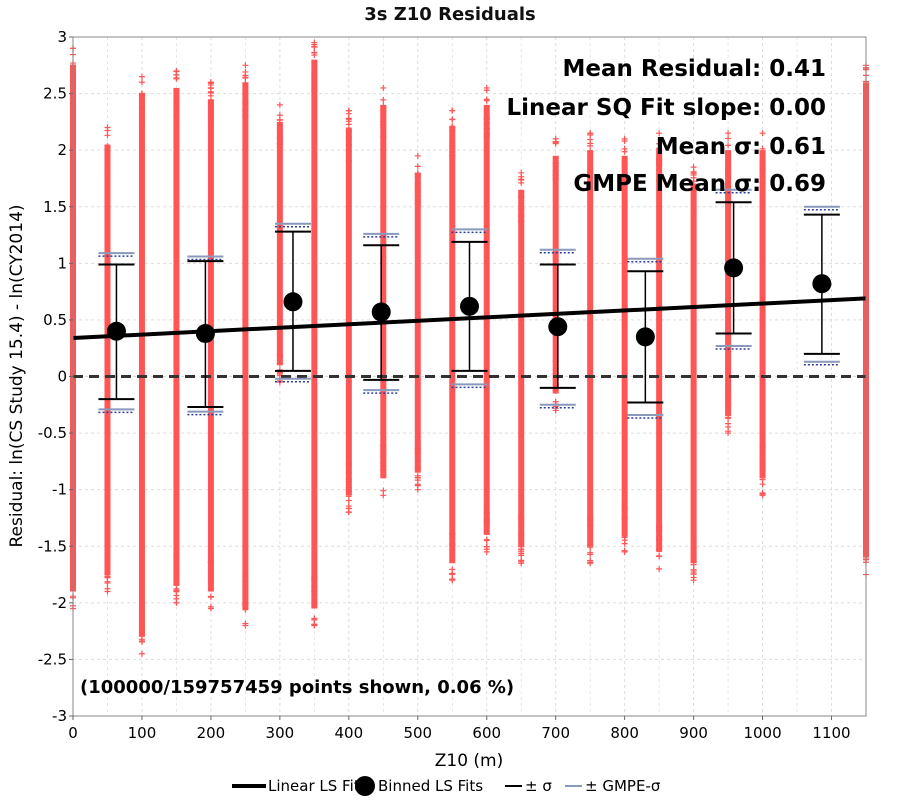  I want to click on points-shown-note: (100000/159757459 points shown, 0.06 %), so click(297, 687).